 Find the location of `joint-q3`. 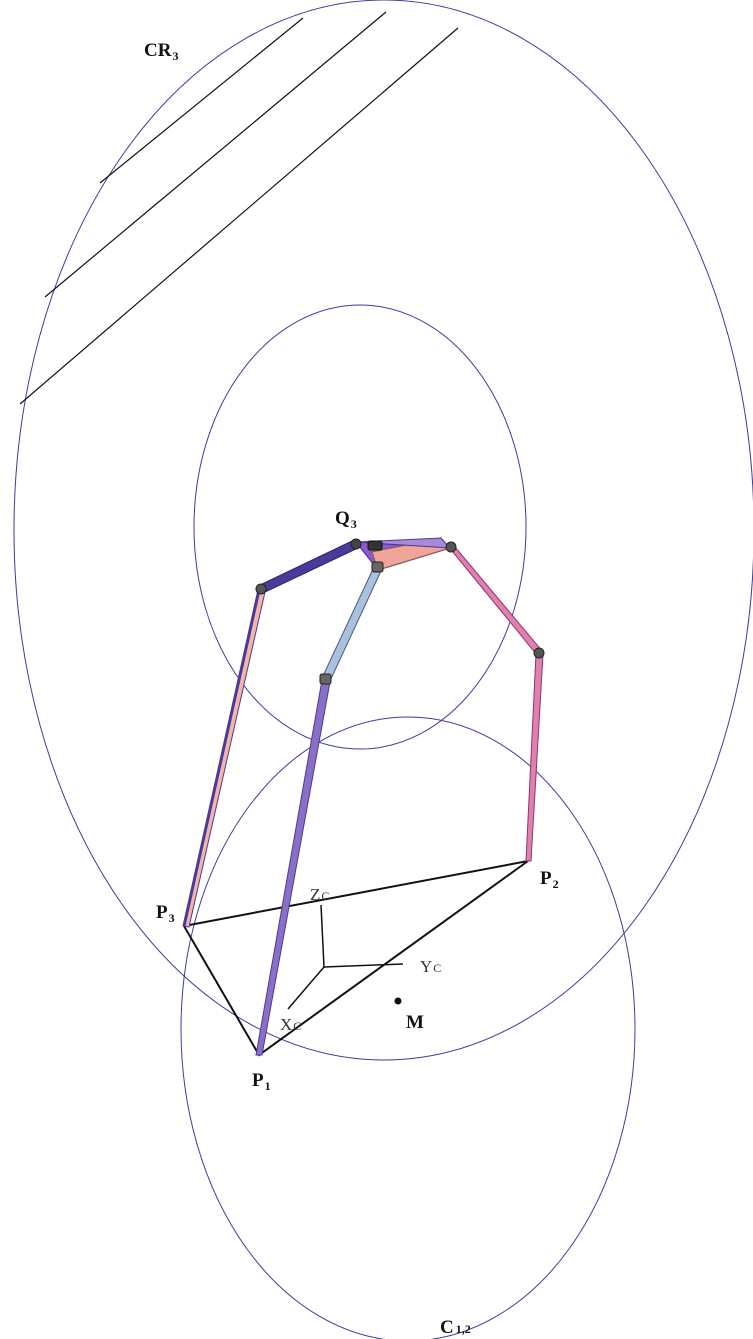

joint-q3 is located at coordinates (356, 544).